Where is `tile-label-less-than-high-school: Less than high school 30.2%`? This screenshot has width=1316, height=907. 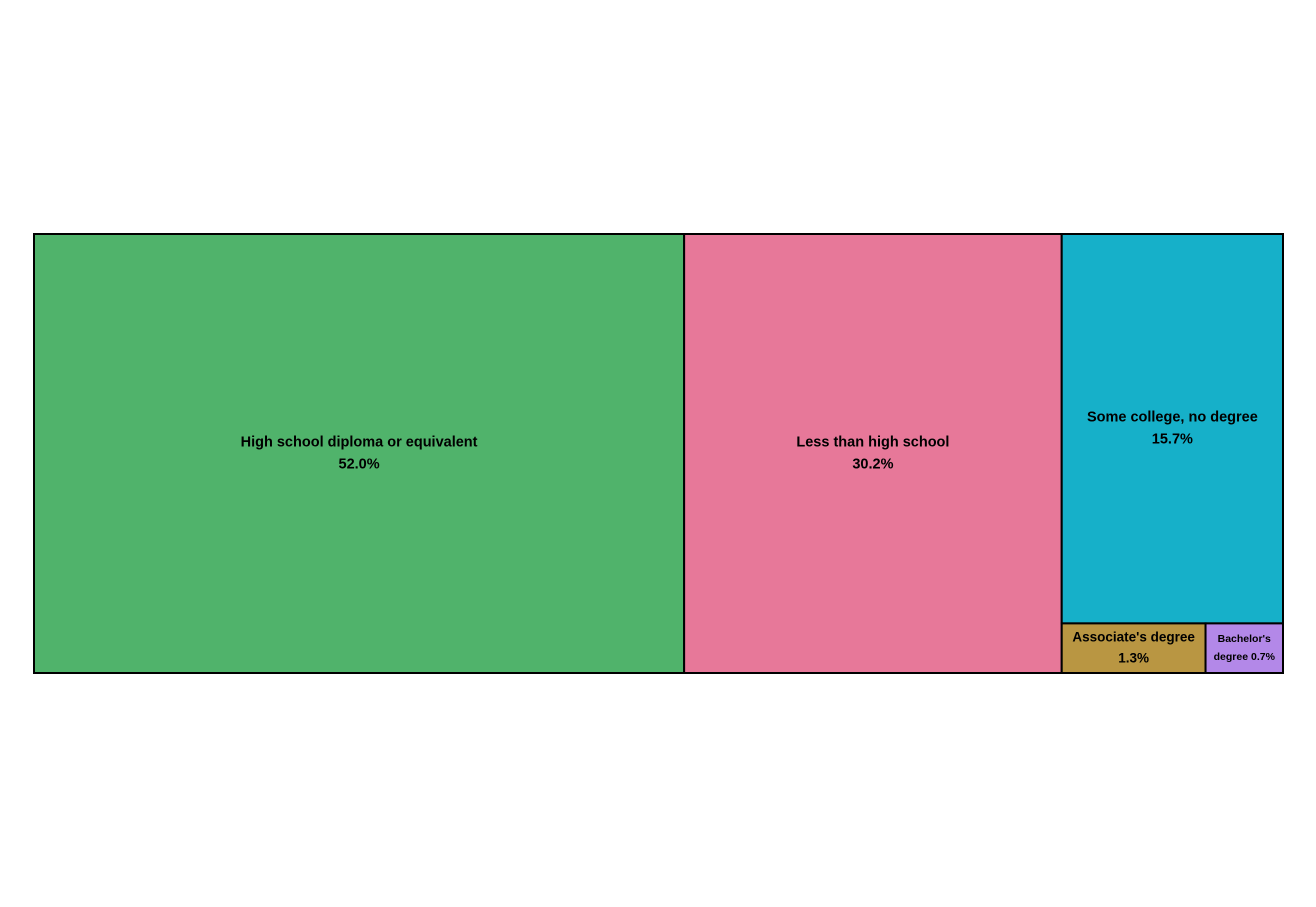 tile-label-less-than-high-school: Less than high school 30.2% is located at coordinates (872, 453).